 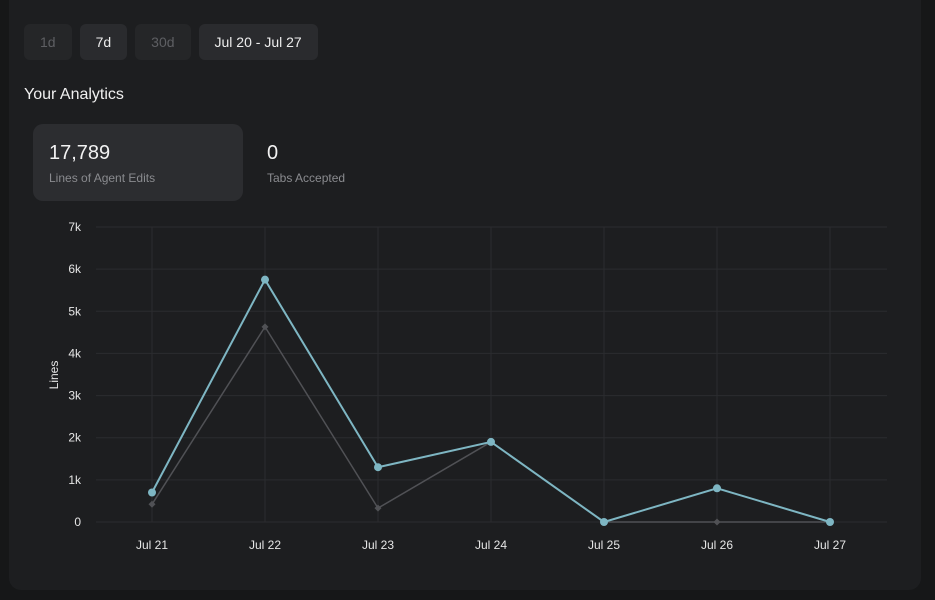 I want to click on x-tick-label: Jul 24, so click(x=491, y=545).